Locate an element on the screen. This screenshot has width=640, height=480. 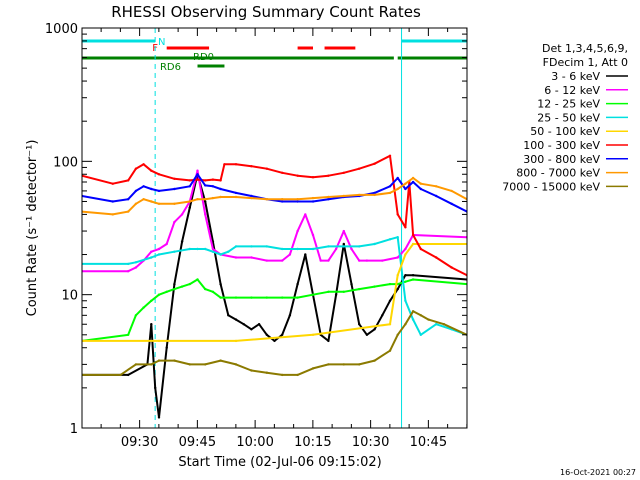
legend-entry-50-100-kev: 50 - 100 keV is located at coordinates (565, 131).